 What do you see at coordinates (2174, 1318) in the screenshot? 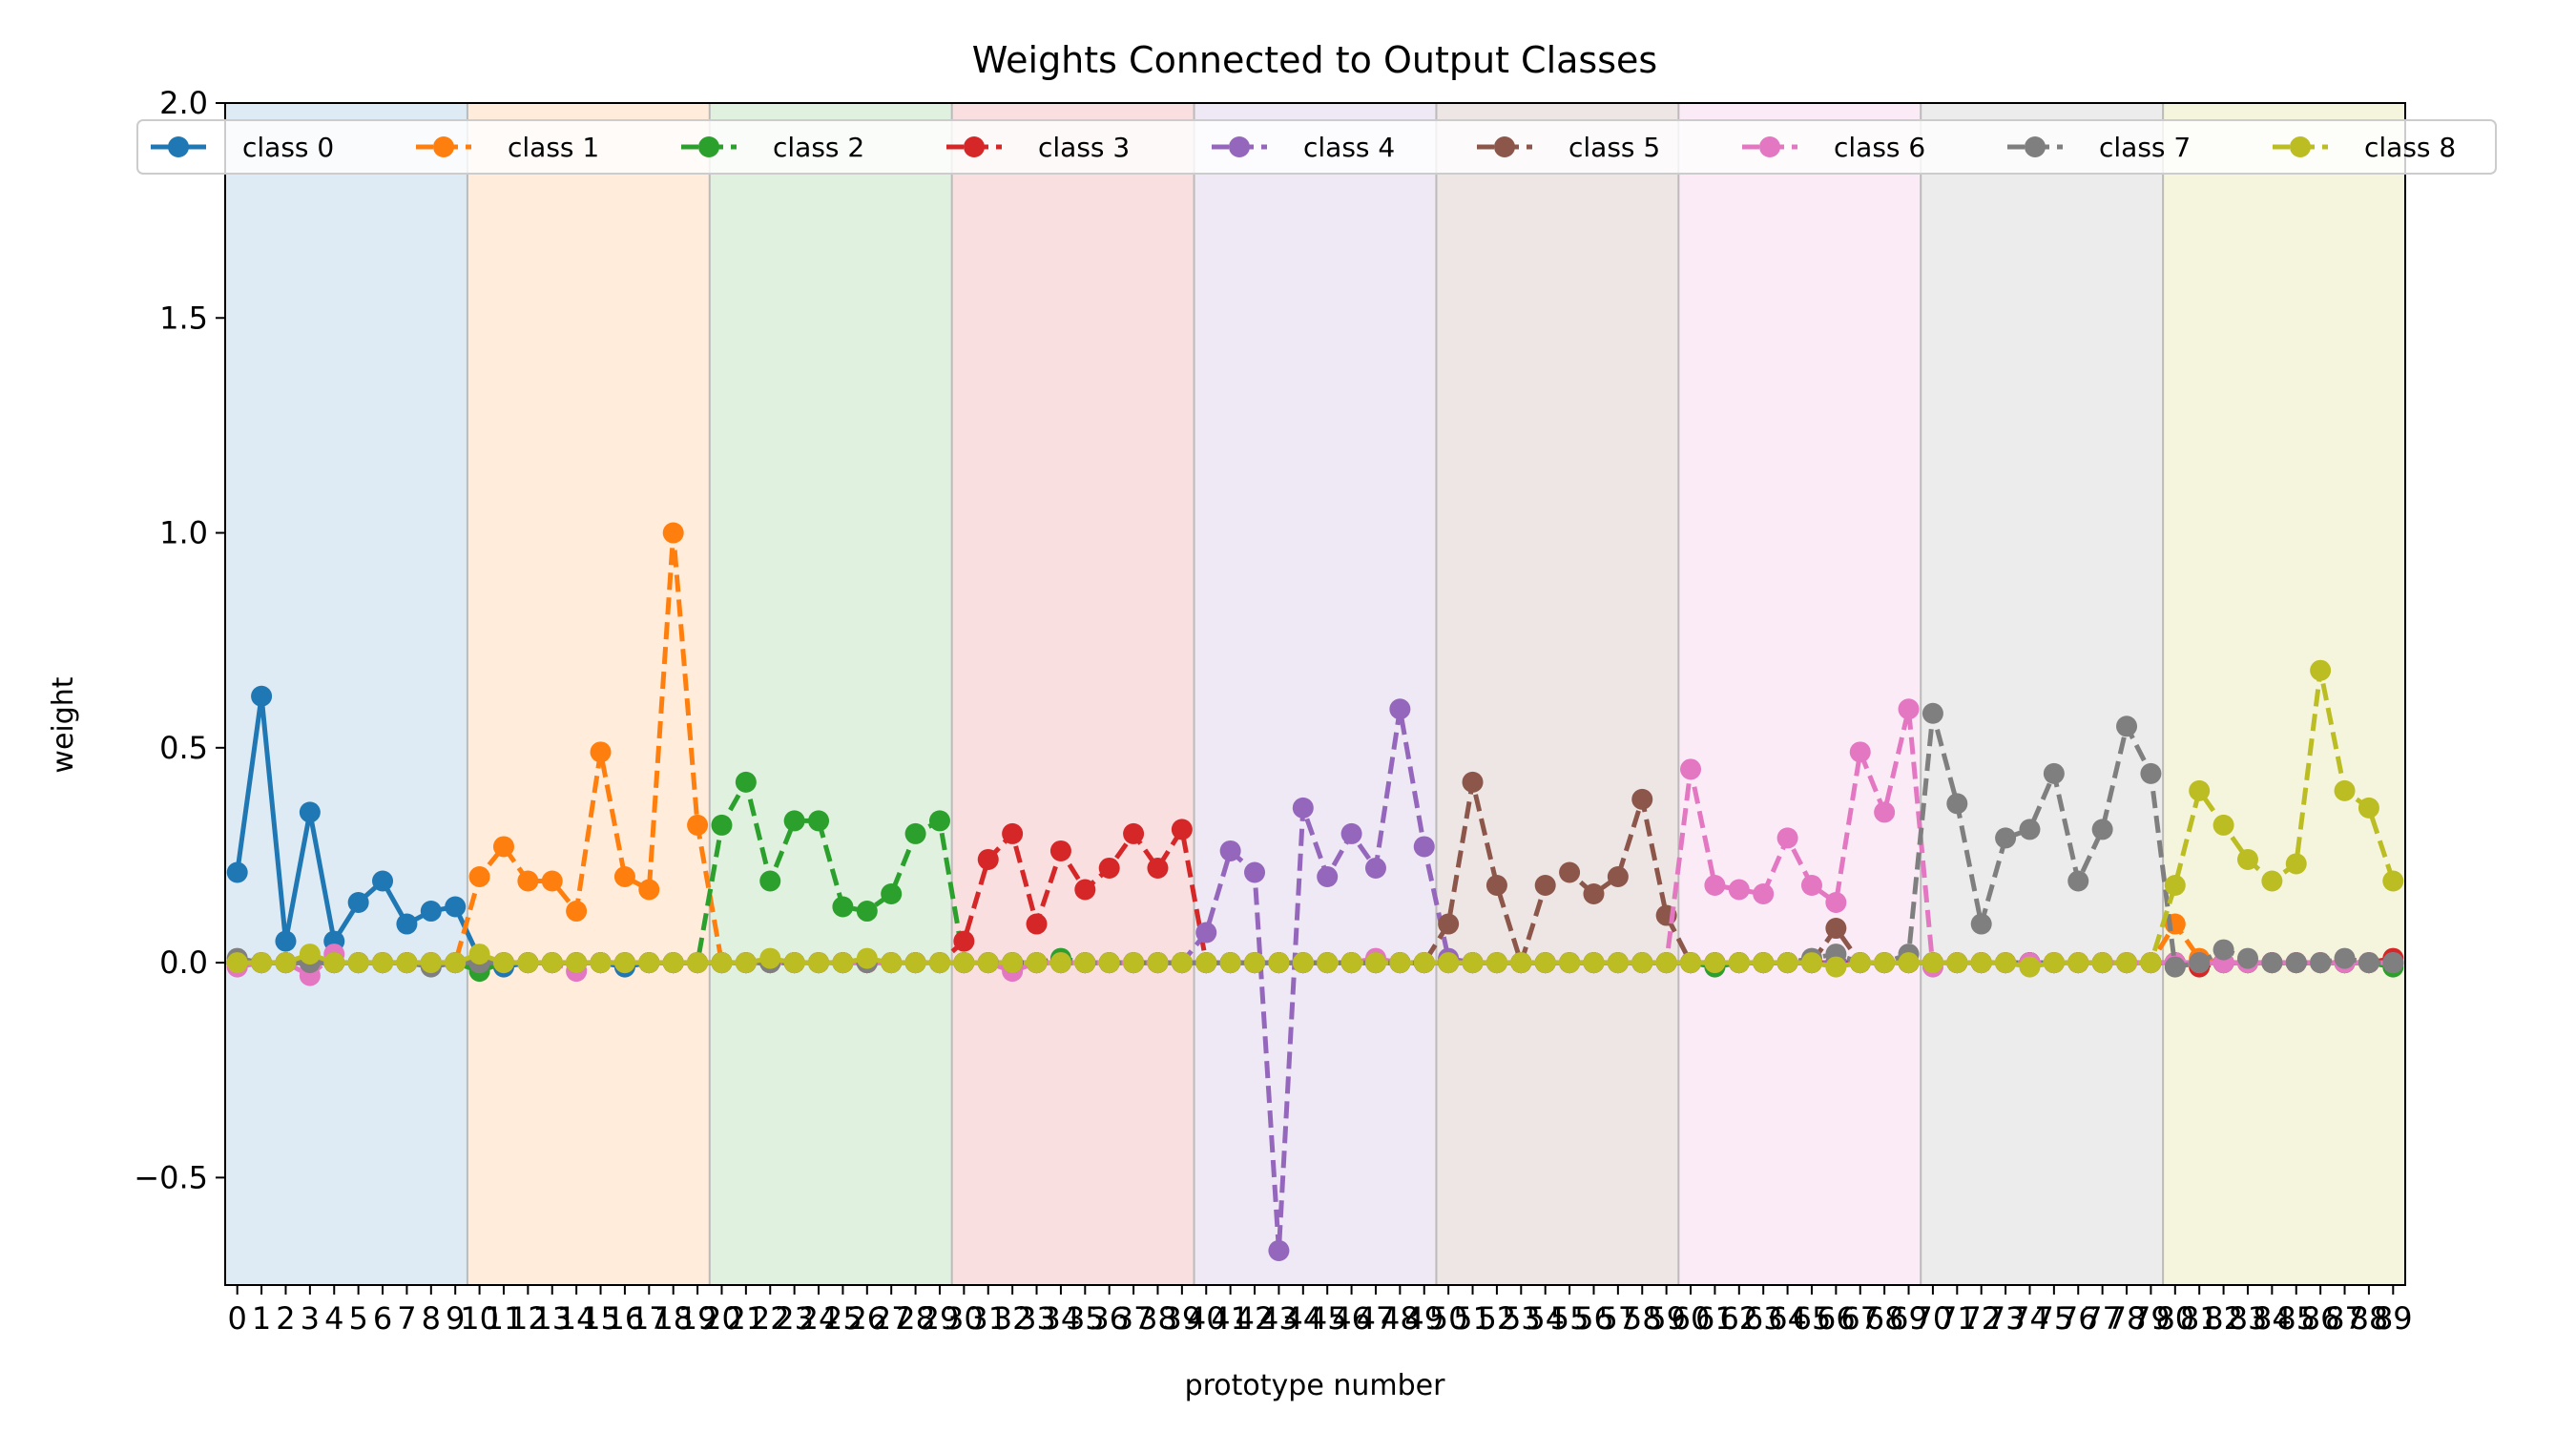
I see `x-tick-label: 80` at bounding box center [2174, 1318].